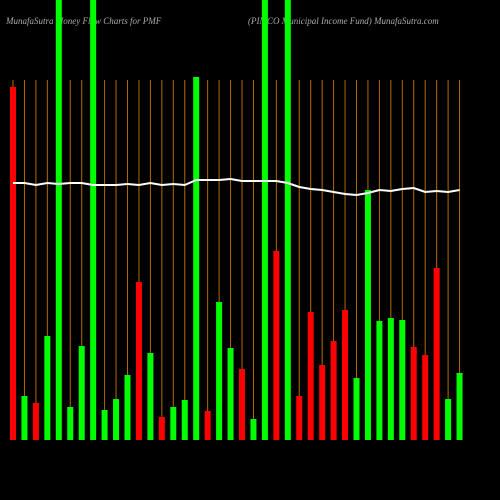 This screenshot has height=500, width=500. Describe the element at coordinates (83, 21) in the screenshot. I see `chart-title: MunafaSutra Money Flow Charts for PMF` at that location.